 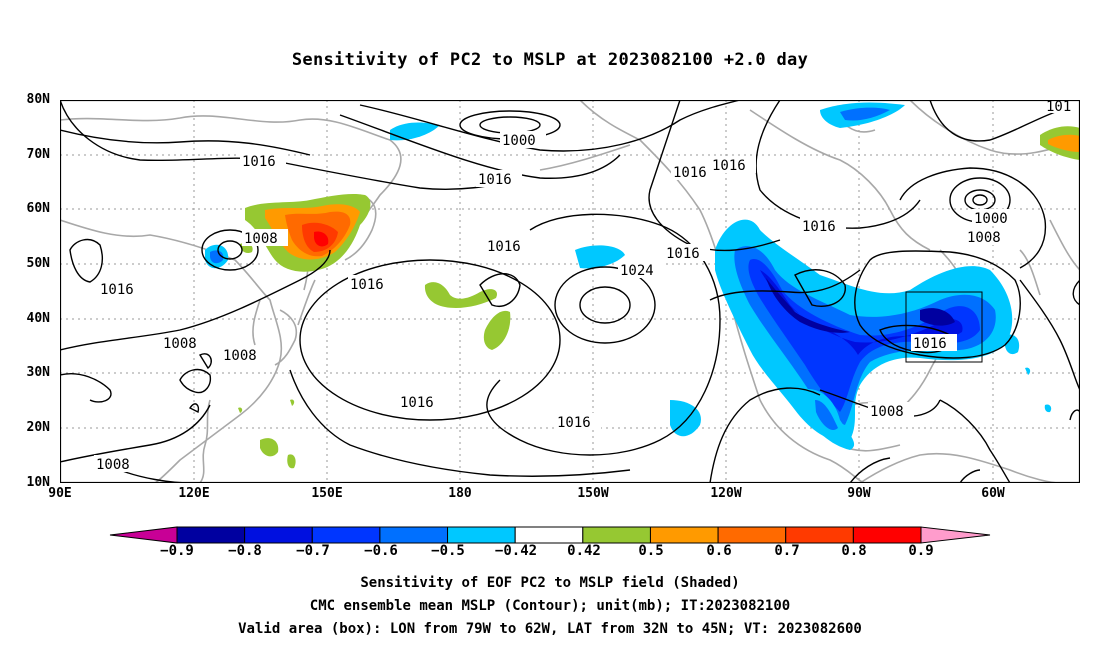 What do you see at coordinates (593, 493) in the screenshot?
I see `lon-label-150w: 150W` at bounding box center [593, 493].